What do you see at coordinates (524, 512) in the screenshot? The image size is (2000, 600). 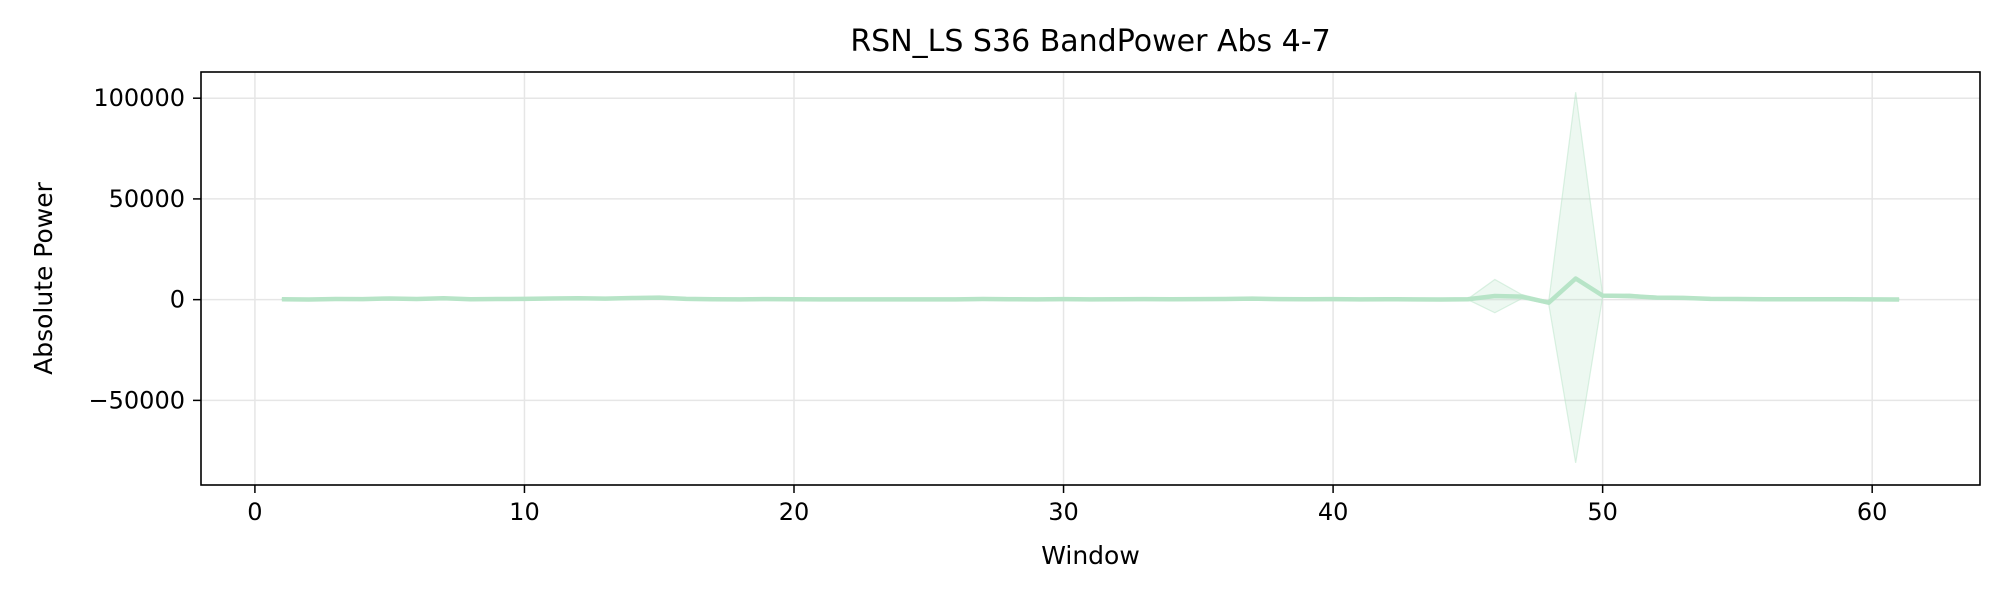 I see `x-tick-label: 10` at bounding box center [524, 512].